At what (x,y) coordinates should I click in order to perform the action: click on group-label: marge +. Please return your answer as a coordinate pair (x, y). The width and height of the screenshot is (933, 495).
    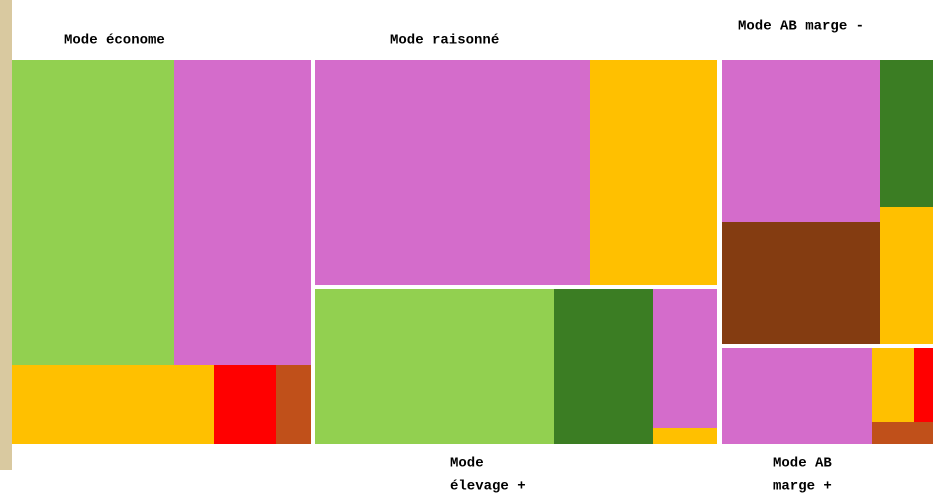
    Looking at the image, I should click on (802, 487).